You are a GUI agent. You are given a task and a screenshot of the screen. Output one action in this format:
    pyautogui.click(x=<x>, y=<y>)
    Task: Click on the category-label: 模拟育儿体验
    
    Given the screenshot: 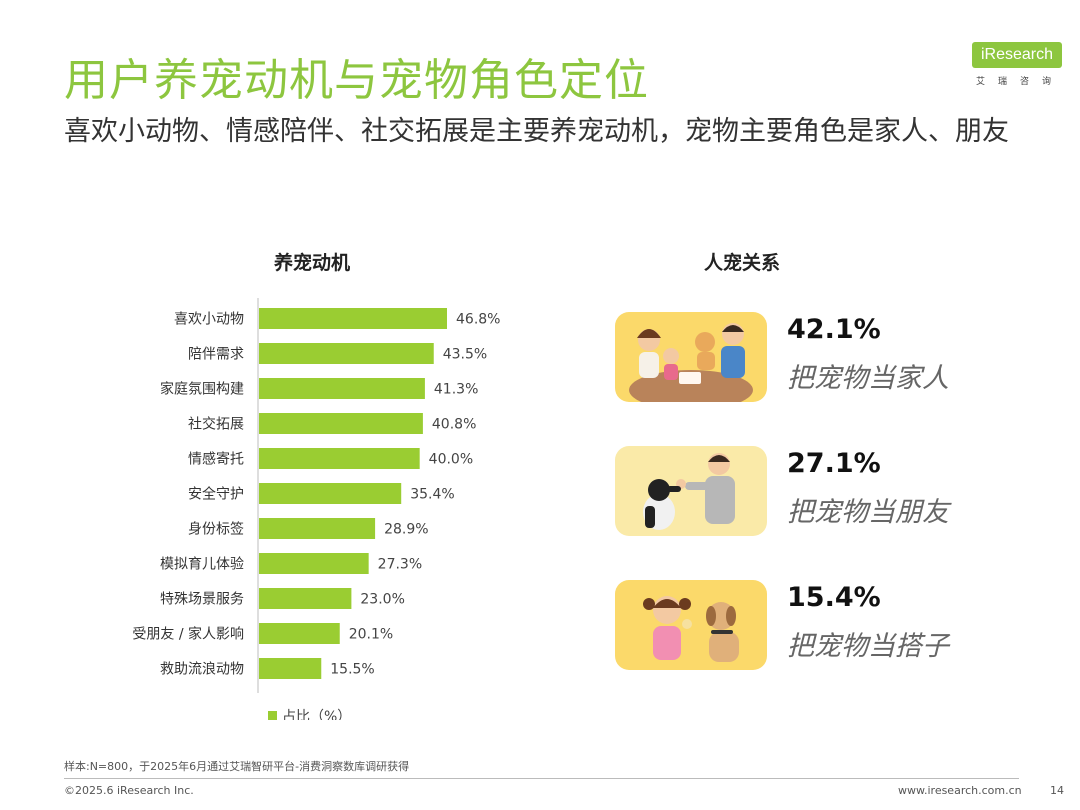 What is the action you would take?
    pyautogui.click(x=202, y=565)
    